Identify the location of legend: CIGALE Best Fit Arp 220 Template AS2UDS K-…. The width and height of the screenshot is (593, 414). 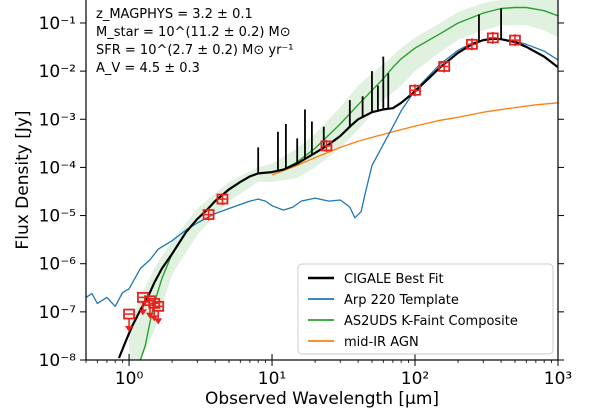
(425, 309).